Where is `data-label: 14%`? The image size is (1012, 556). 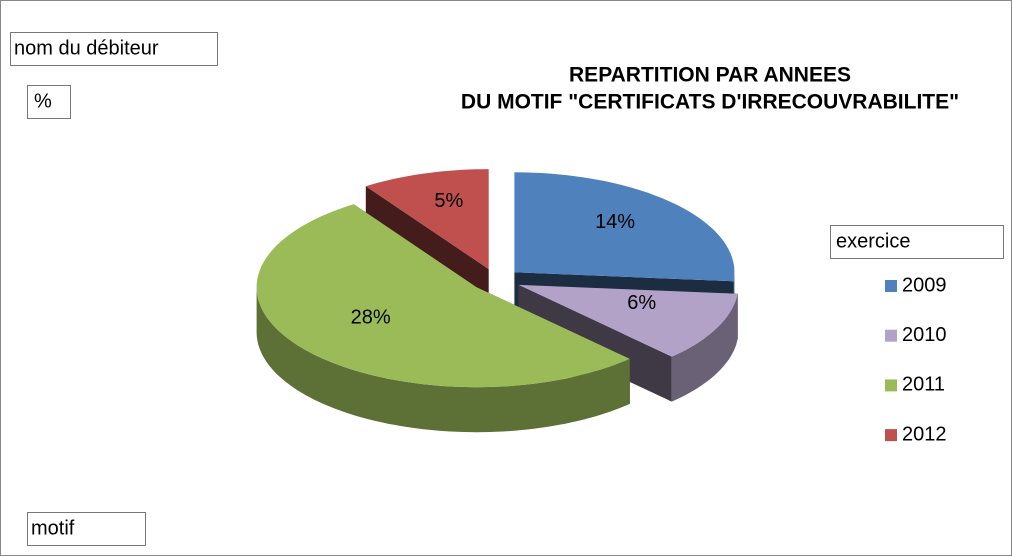 data-label: 14% is located at coordinates (615, 222).